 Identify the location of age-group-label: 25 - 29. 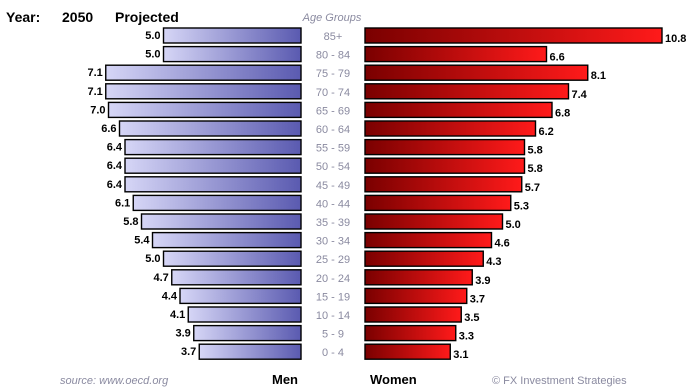
(333, 260).